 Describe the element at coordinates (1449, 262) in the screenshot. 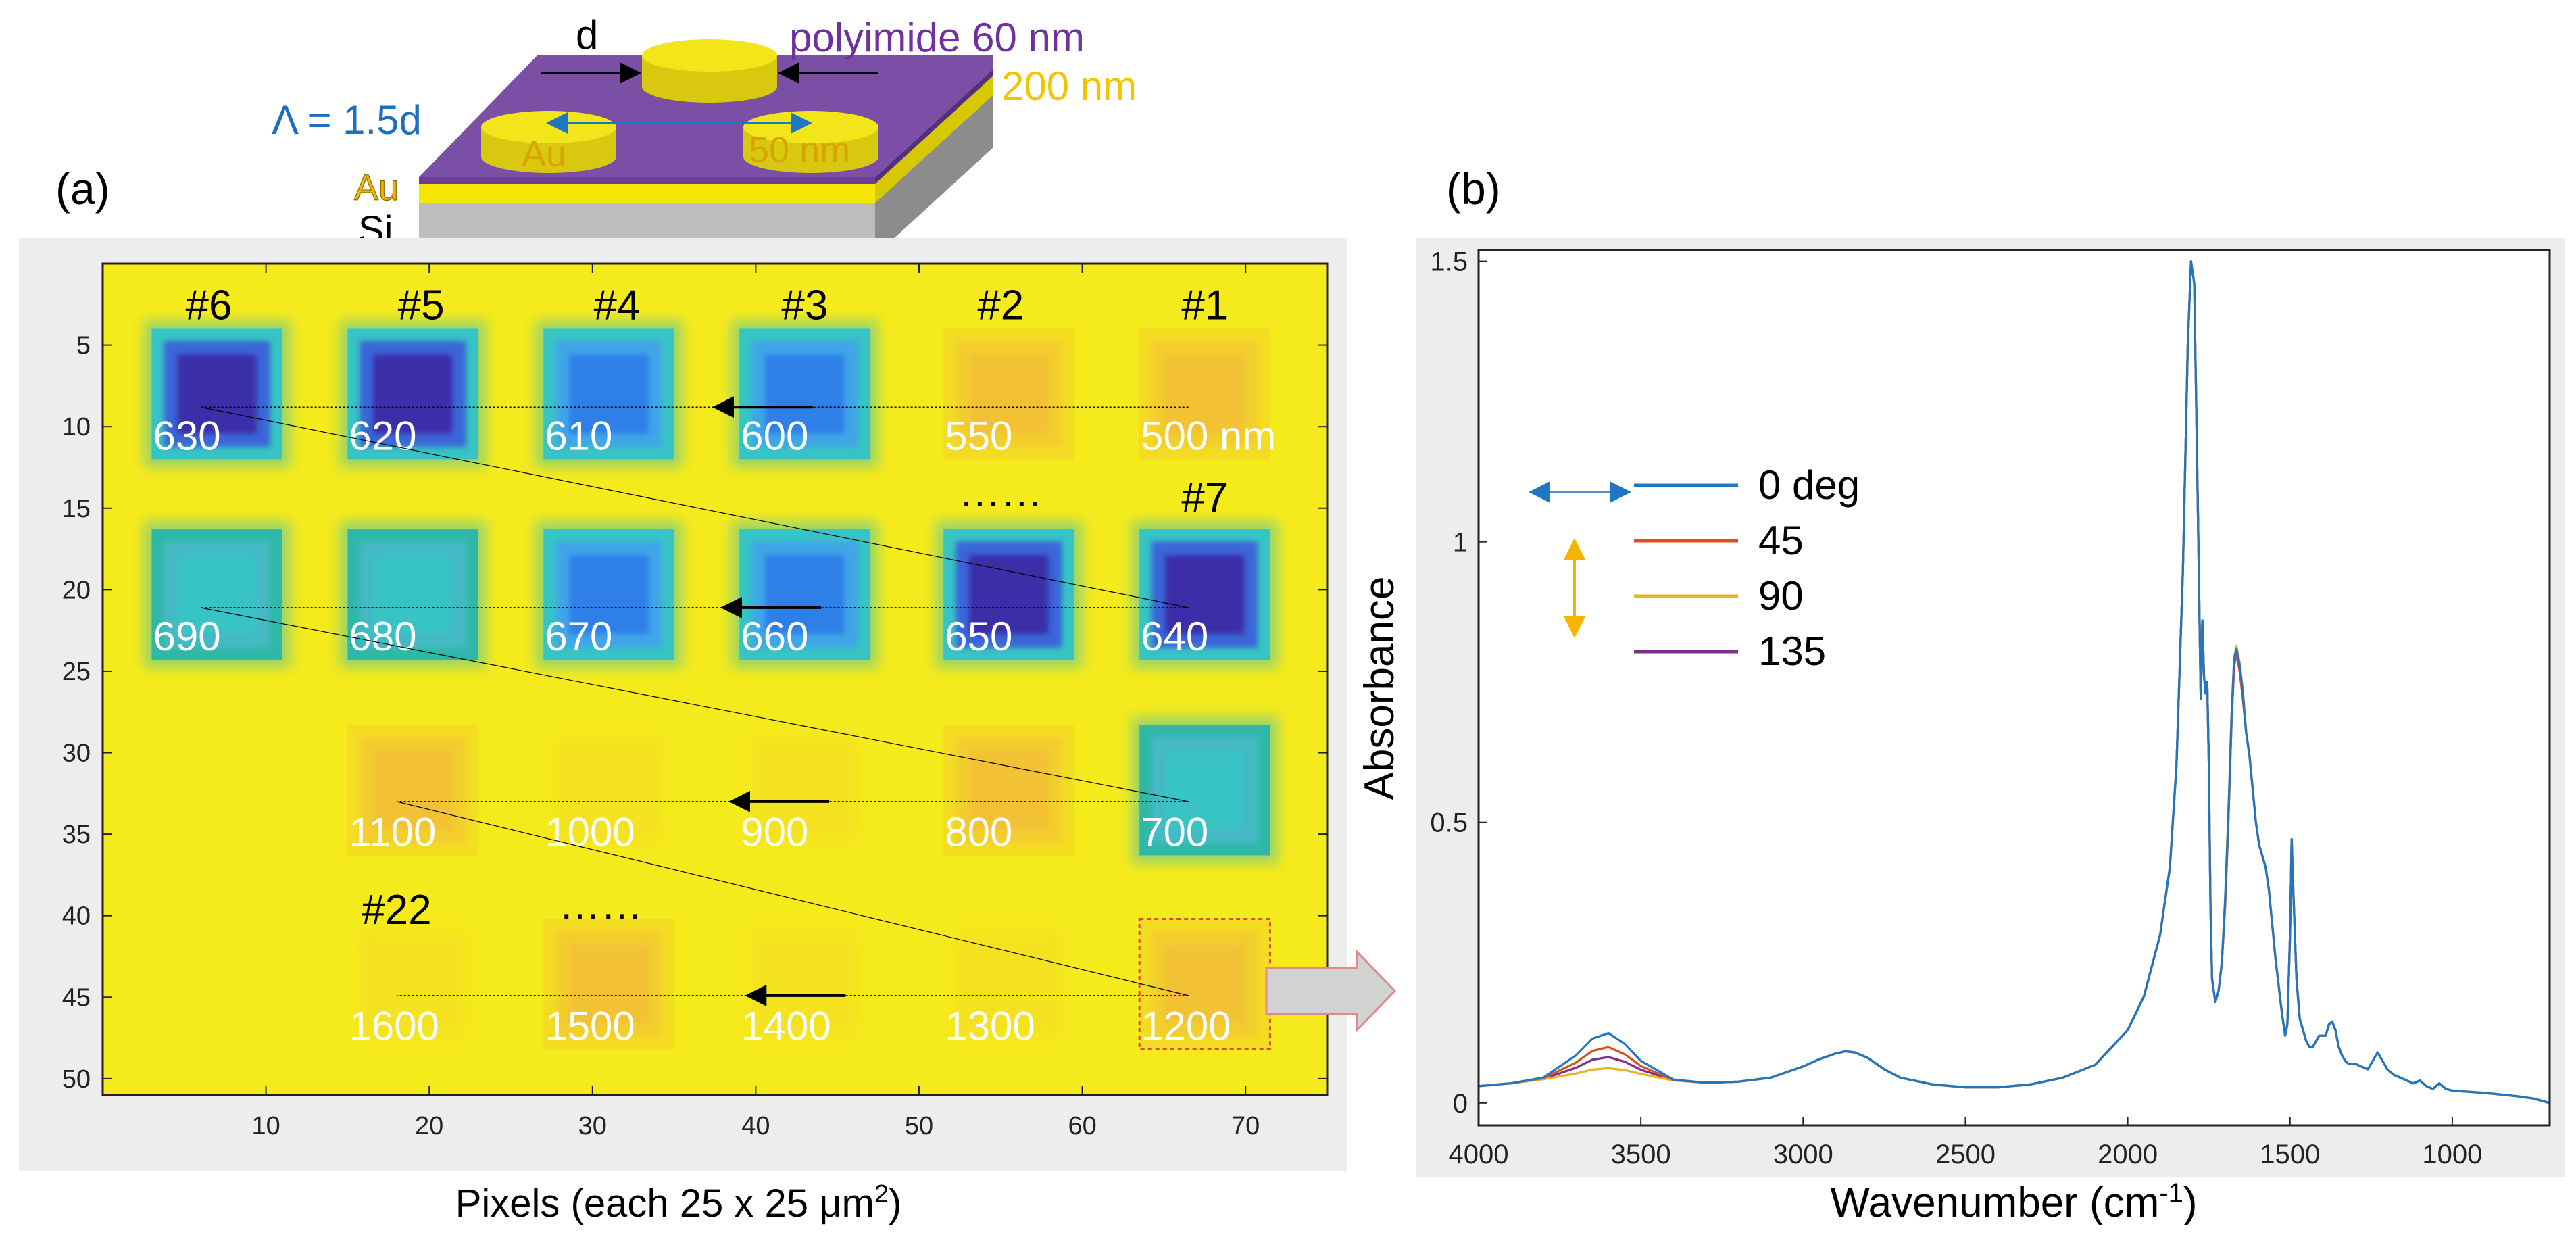

I see `y-tick-label: 1.5` at that location.